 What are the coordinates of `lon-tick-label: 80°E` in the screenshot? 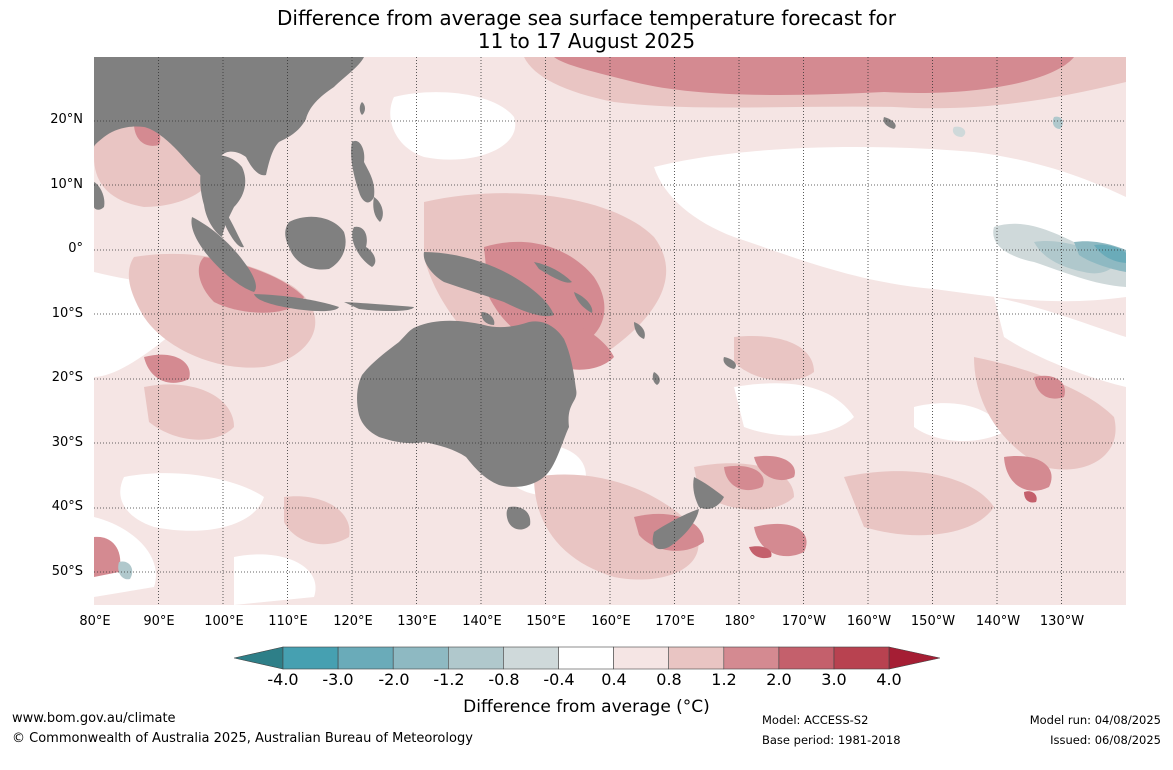 It's located at (95, 621).